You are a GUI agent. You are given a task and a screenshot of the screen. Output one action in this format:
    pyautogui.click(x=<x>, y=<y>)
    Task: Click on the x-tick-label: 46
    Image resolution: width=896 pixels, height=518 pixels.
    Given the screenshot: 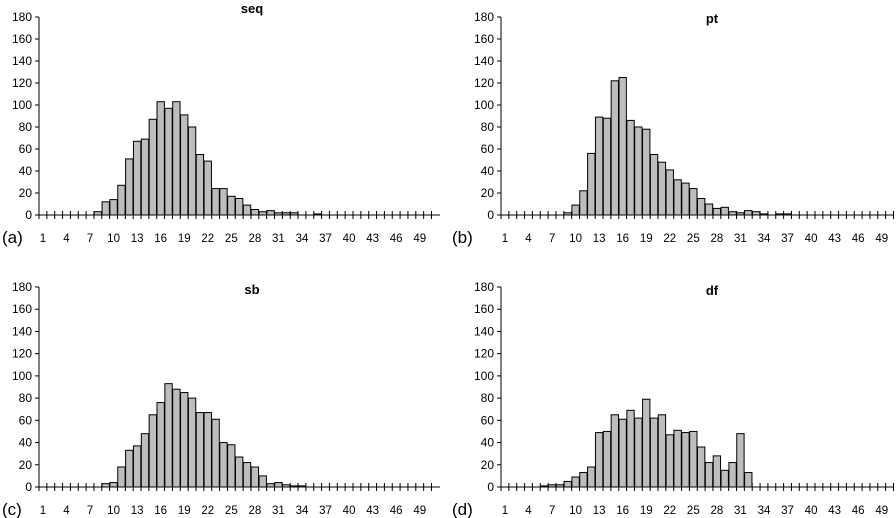 What is the action you would take?
    pyautogui.click(x=396, y=239)
    